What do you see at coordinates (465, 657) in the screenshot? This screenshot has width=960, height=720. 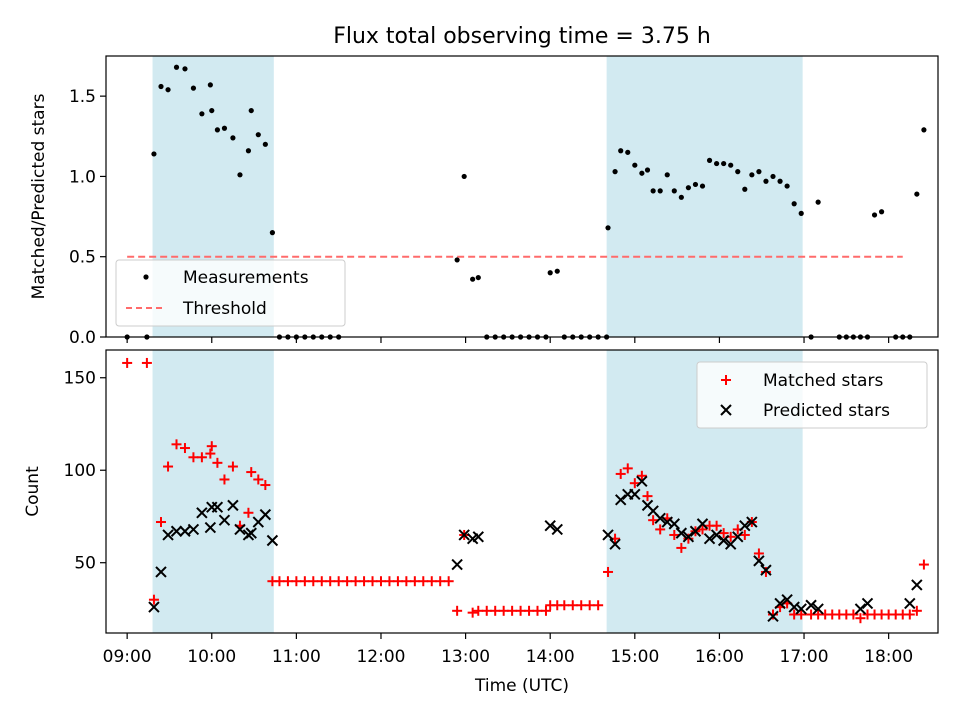 I see `x-tick-label: 13:00` at bounding box center [465, 657].